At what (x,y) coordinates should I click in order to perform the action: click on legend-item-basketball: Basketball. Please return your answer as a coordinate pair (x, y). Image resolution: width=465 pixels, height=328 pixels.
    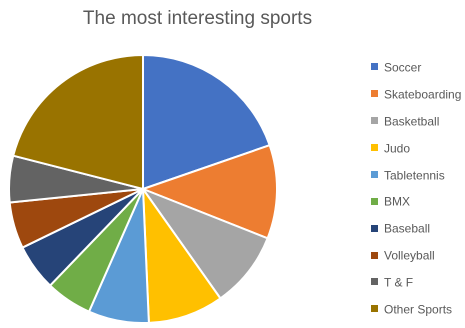
    Looking at the image, I should click on (418, 126).